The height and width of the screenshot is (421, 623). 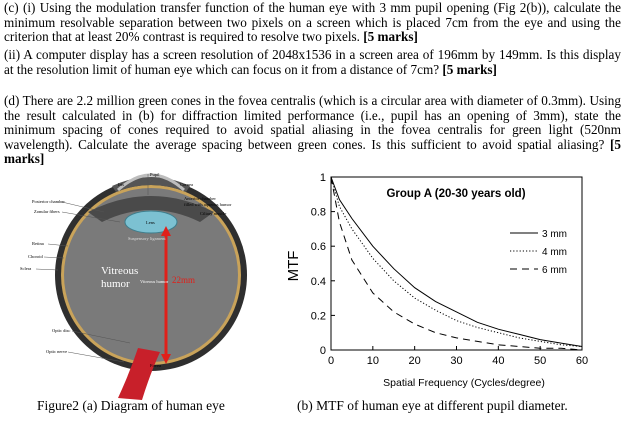 What do you see at coordinates (200, 198) in the screenshot?
I see `label-anterior-chamber: Anterior chamber` at bounding box center [200, 198].